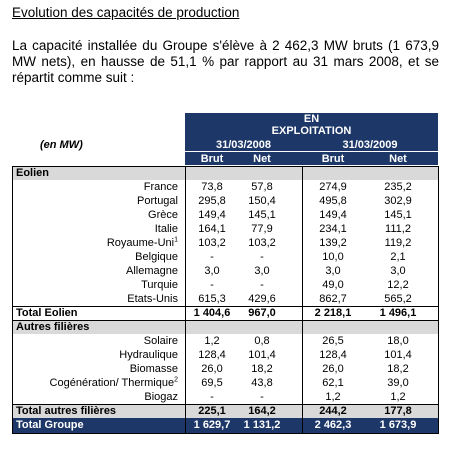 The image size is (450, 449). Describe the element at coordinates (262, 229) in the screenshot. I see `value-cell: 77,9` at that location.